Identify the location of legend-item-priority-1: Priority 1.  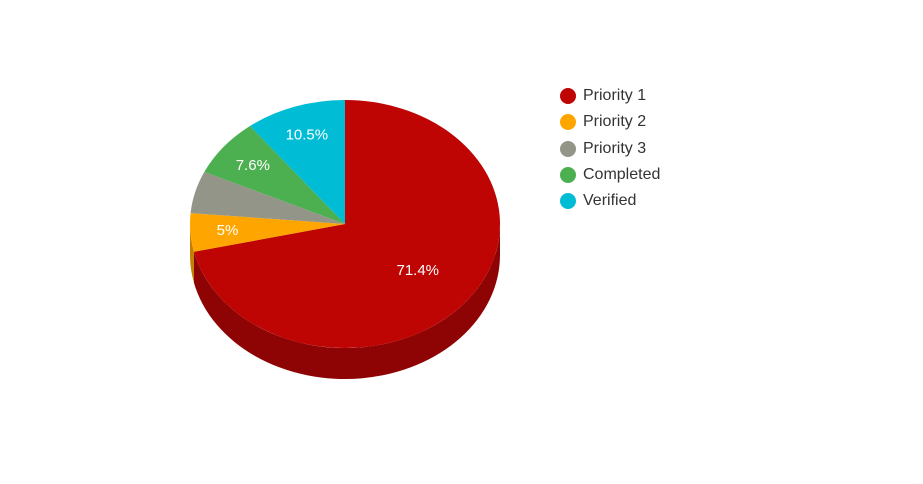
(610, 96).